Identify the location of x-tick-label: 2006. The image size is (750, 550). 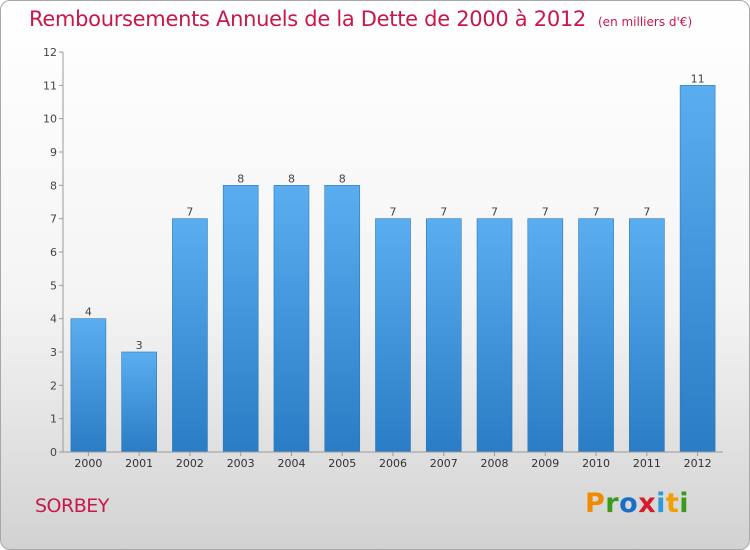
(393, 463).